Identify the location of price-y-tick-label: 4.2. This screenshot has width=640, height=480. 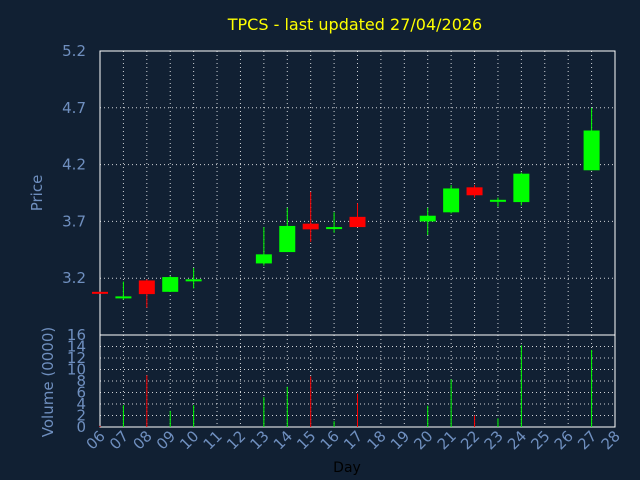
(74, 165).